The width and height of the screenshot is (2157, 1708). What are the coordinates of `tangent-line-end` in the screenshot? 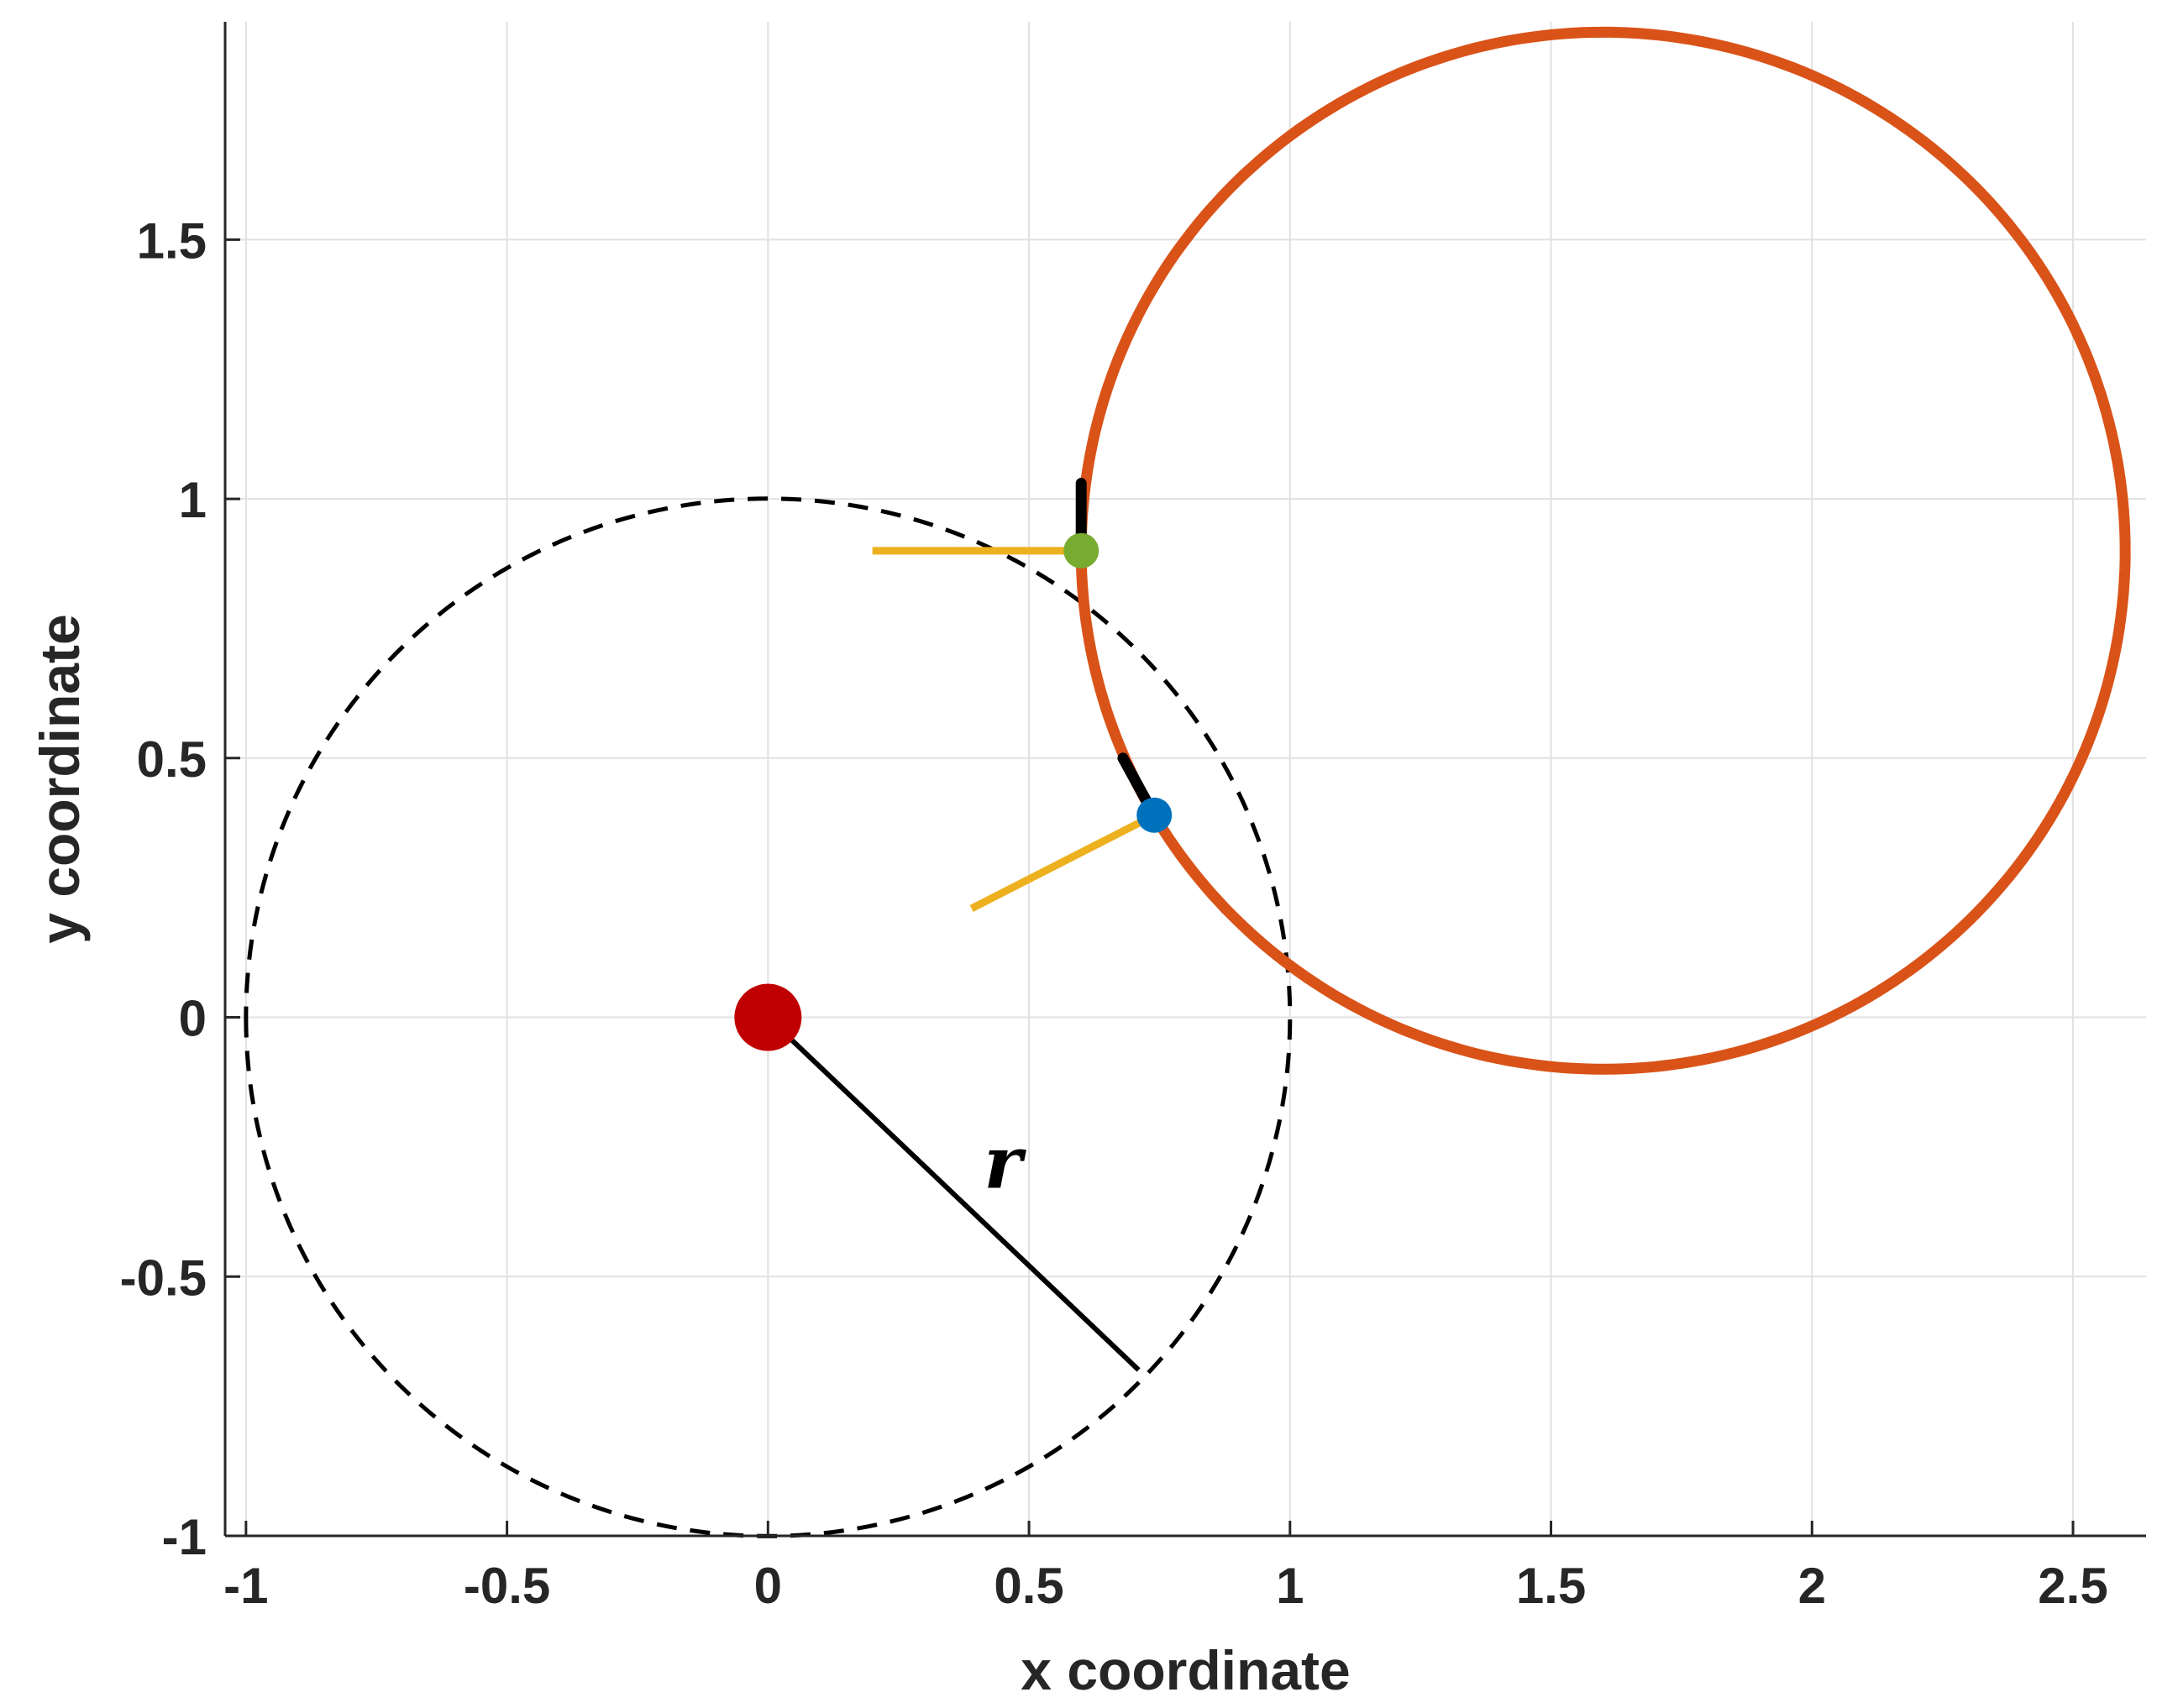 It's located at (1063, 861).